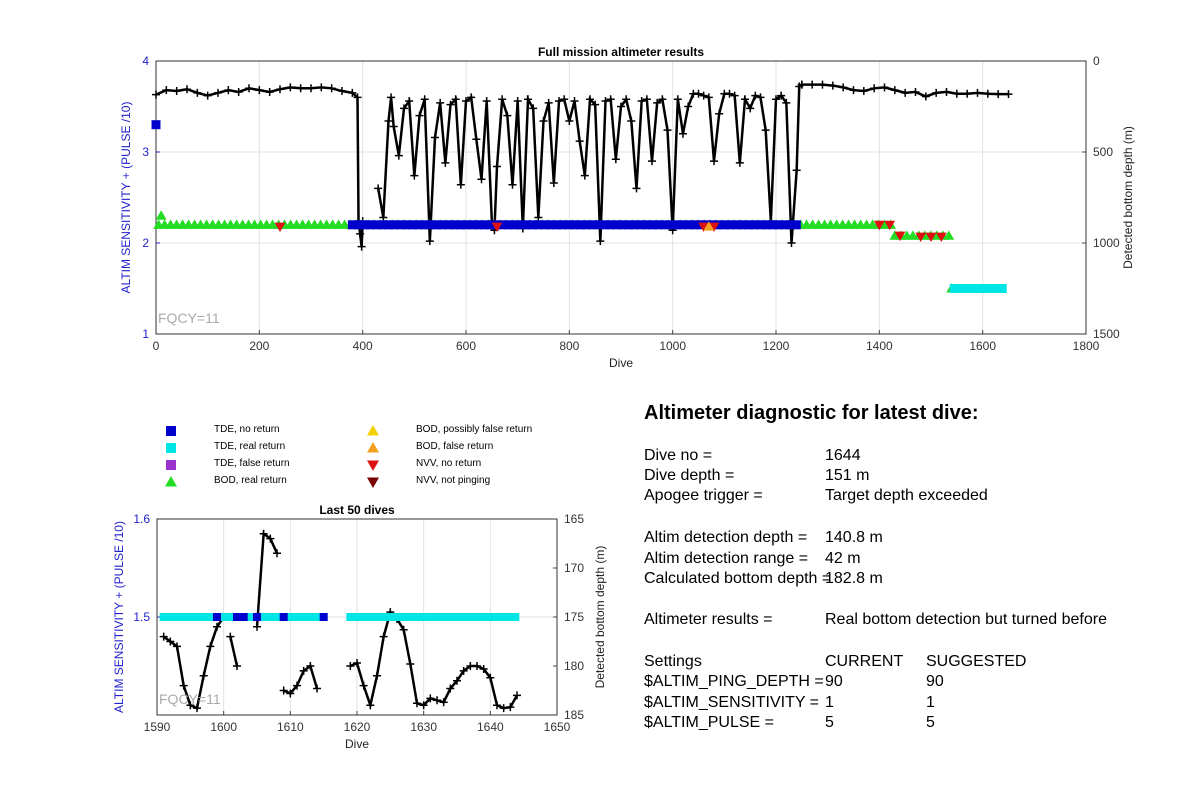 Image resolution: width=1200 pixels, height=804 pixels. What do you see at coordinates (119, 617) in the screenshot?
I see `y-left-axis-label: ALTIM SENSITIVITY + (PULSE /10)` at bounding box center [119, 617].